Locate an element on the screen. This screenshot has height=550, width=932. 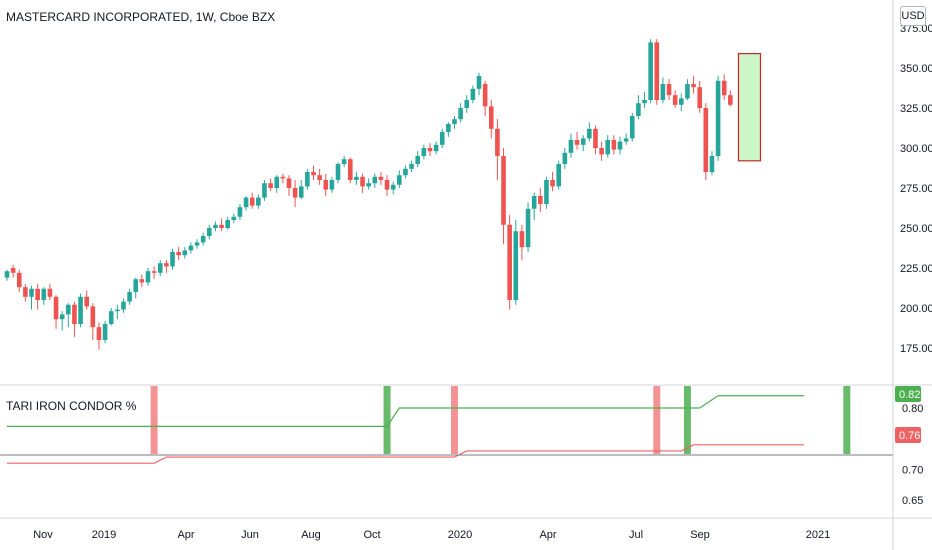
projection-box is located at coordinates (749, 107).